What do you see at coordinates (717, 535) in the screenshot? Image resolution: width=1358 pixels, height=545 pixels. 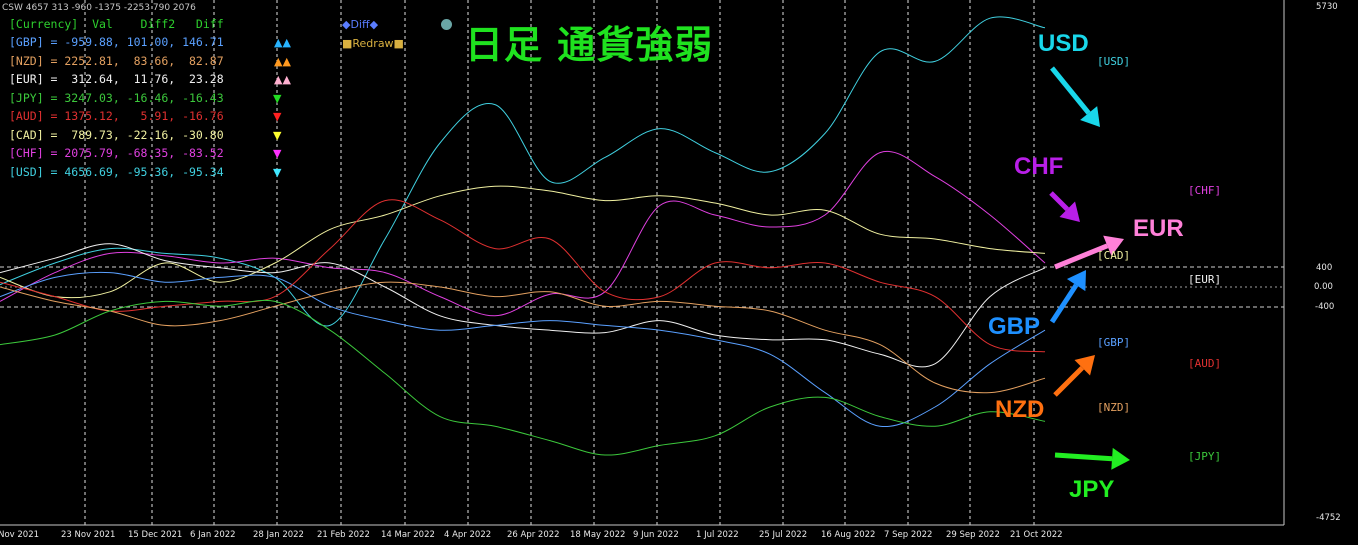 I see `x-tick-label: 1 Jul 2022` at bounding box center [717, 535].